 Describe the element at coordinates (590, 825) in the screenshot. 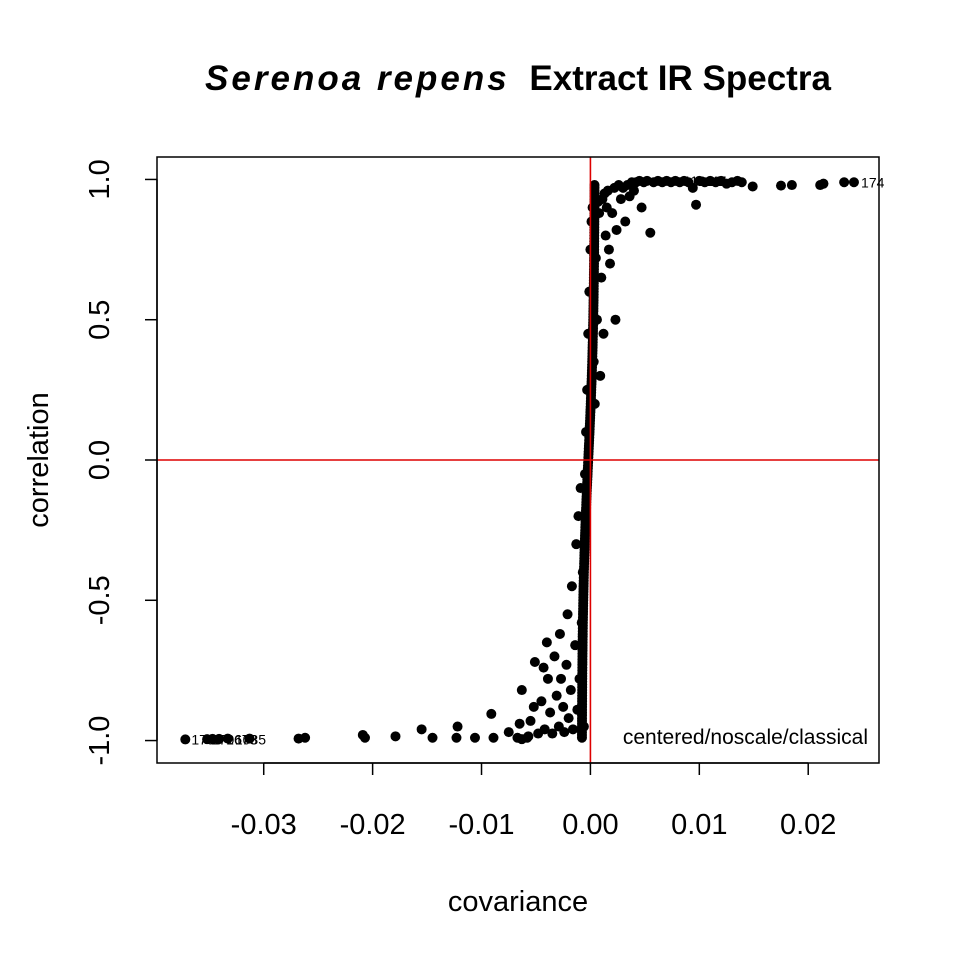

I see `x-tick-label: 0.00` at that location.